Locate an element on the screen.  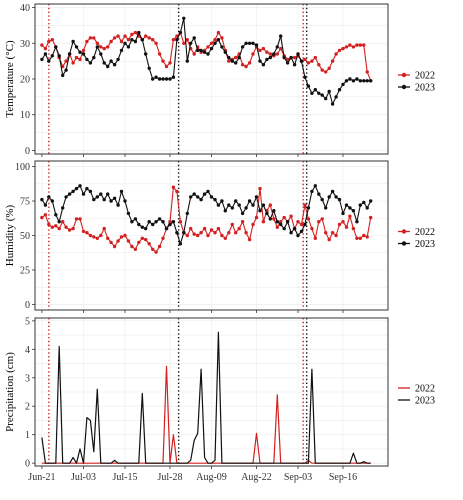
x-tick-label: Aug-09 is located at coordinates (211, 477).